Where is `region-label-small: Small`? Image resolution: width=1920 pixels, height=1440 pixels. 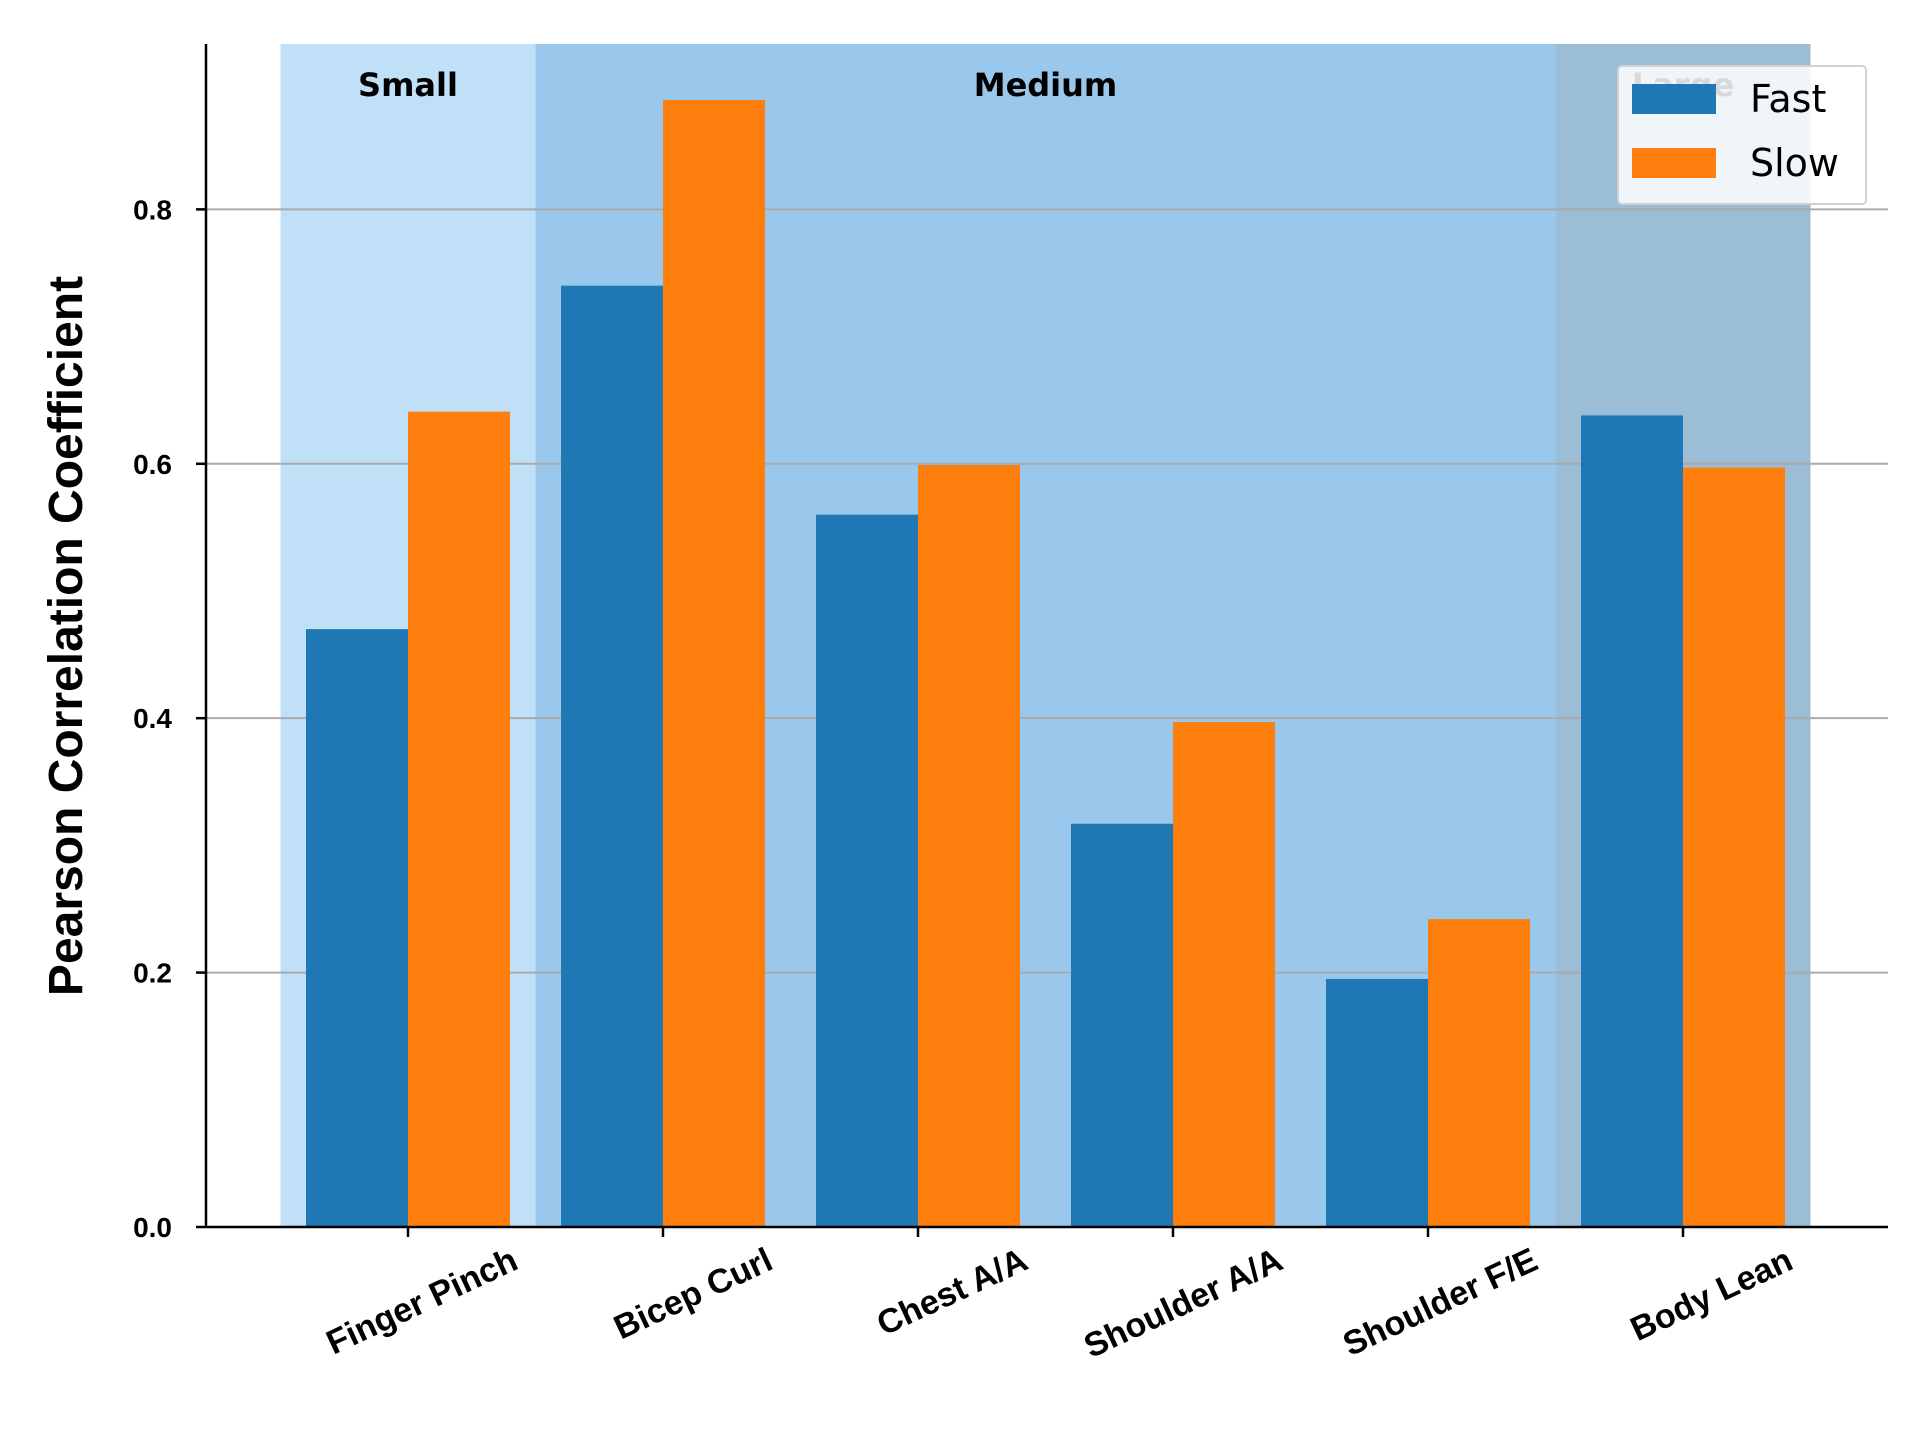
region-label-small: Small is located at coordinates (408, 85).